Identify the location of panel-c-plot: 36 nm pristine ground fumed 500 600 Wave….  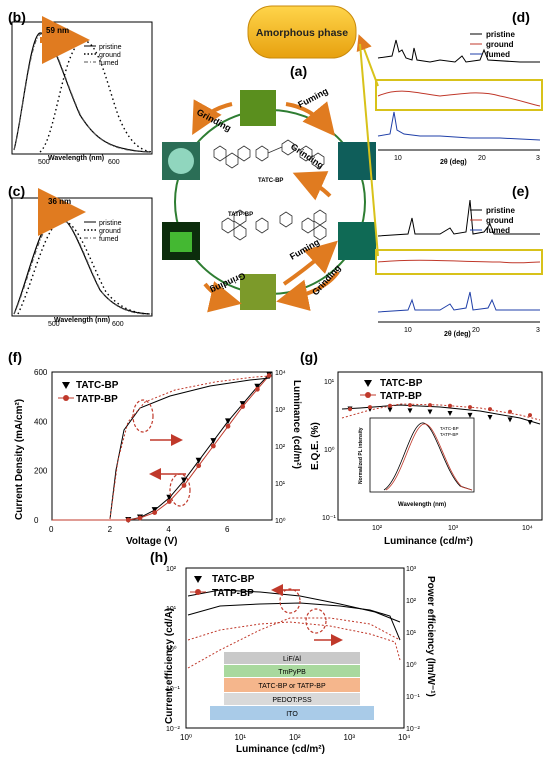
(82, 258).